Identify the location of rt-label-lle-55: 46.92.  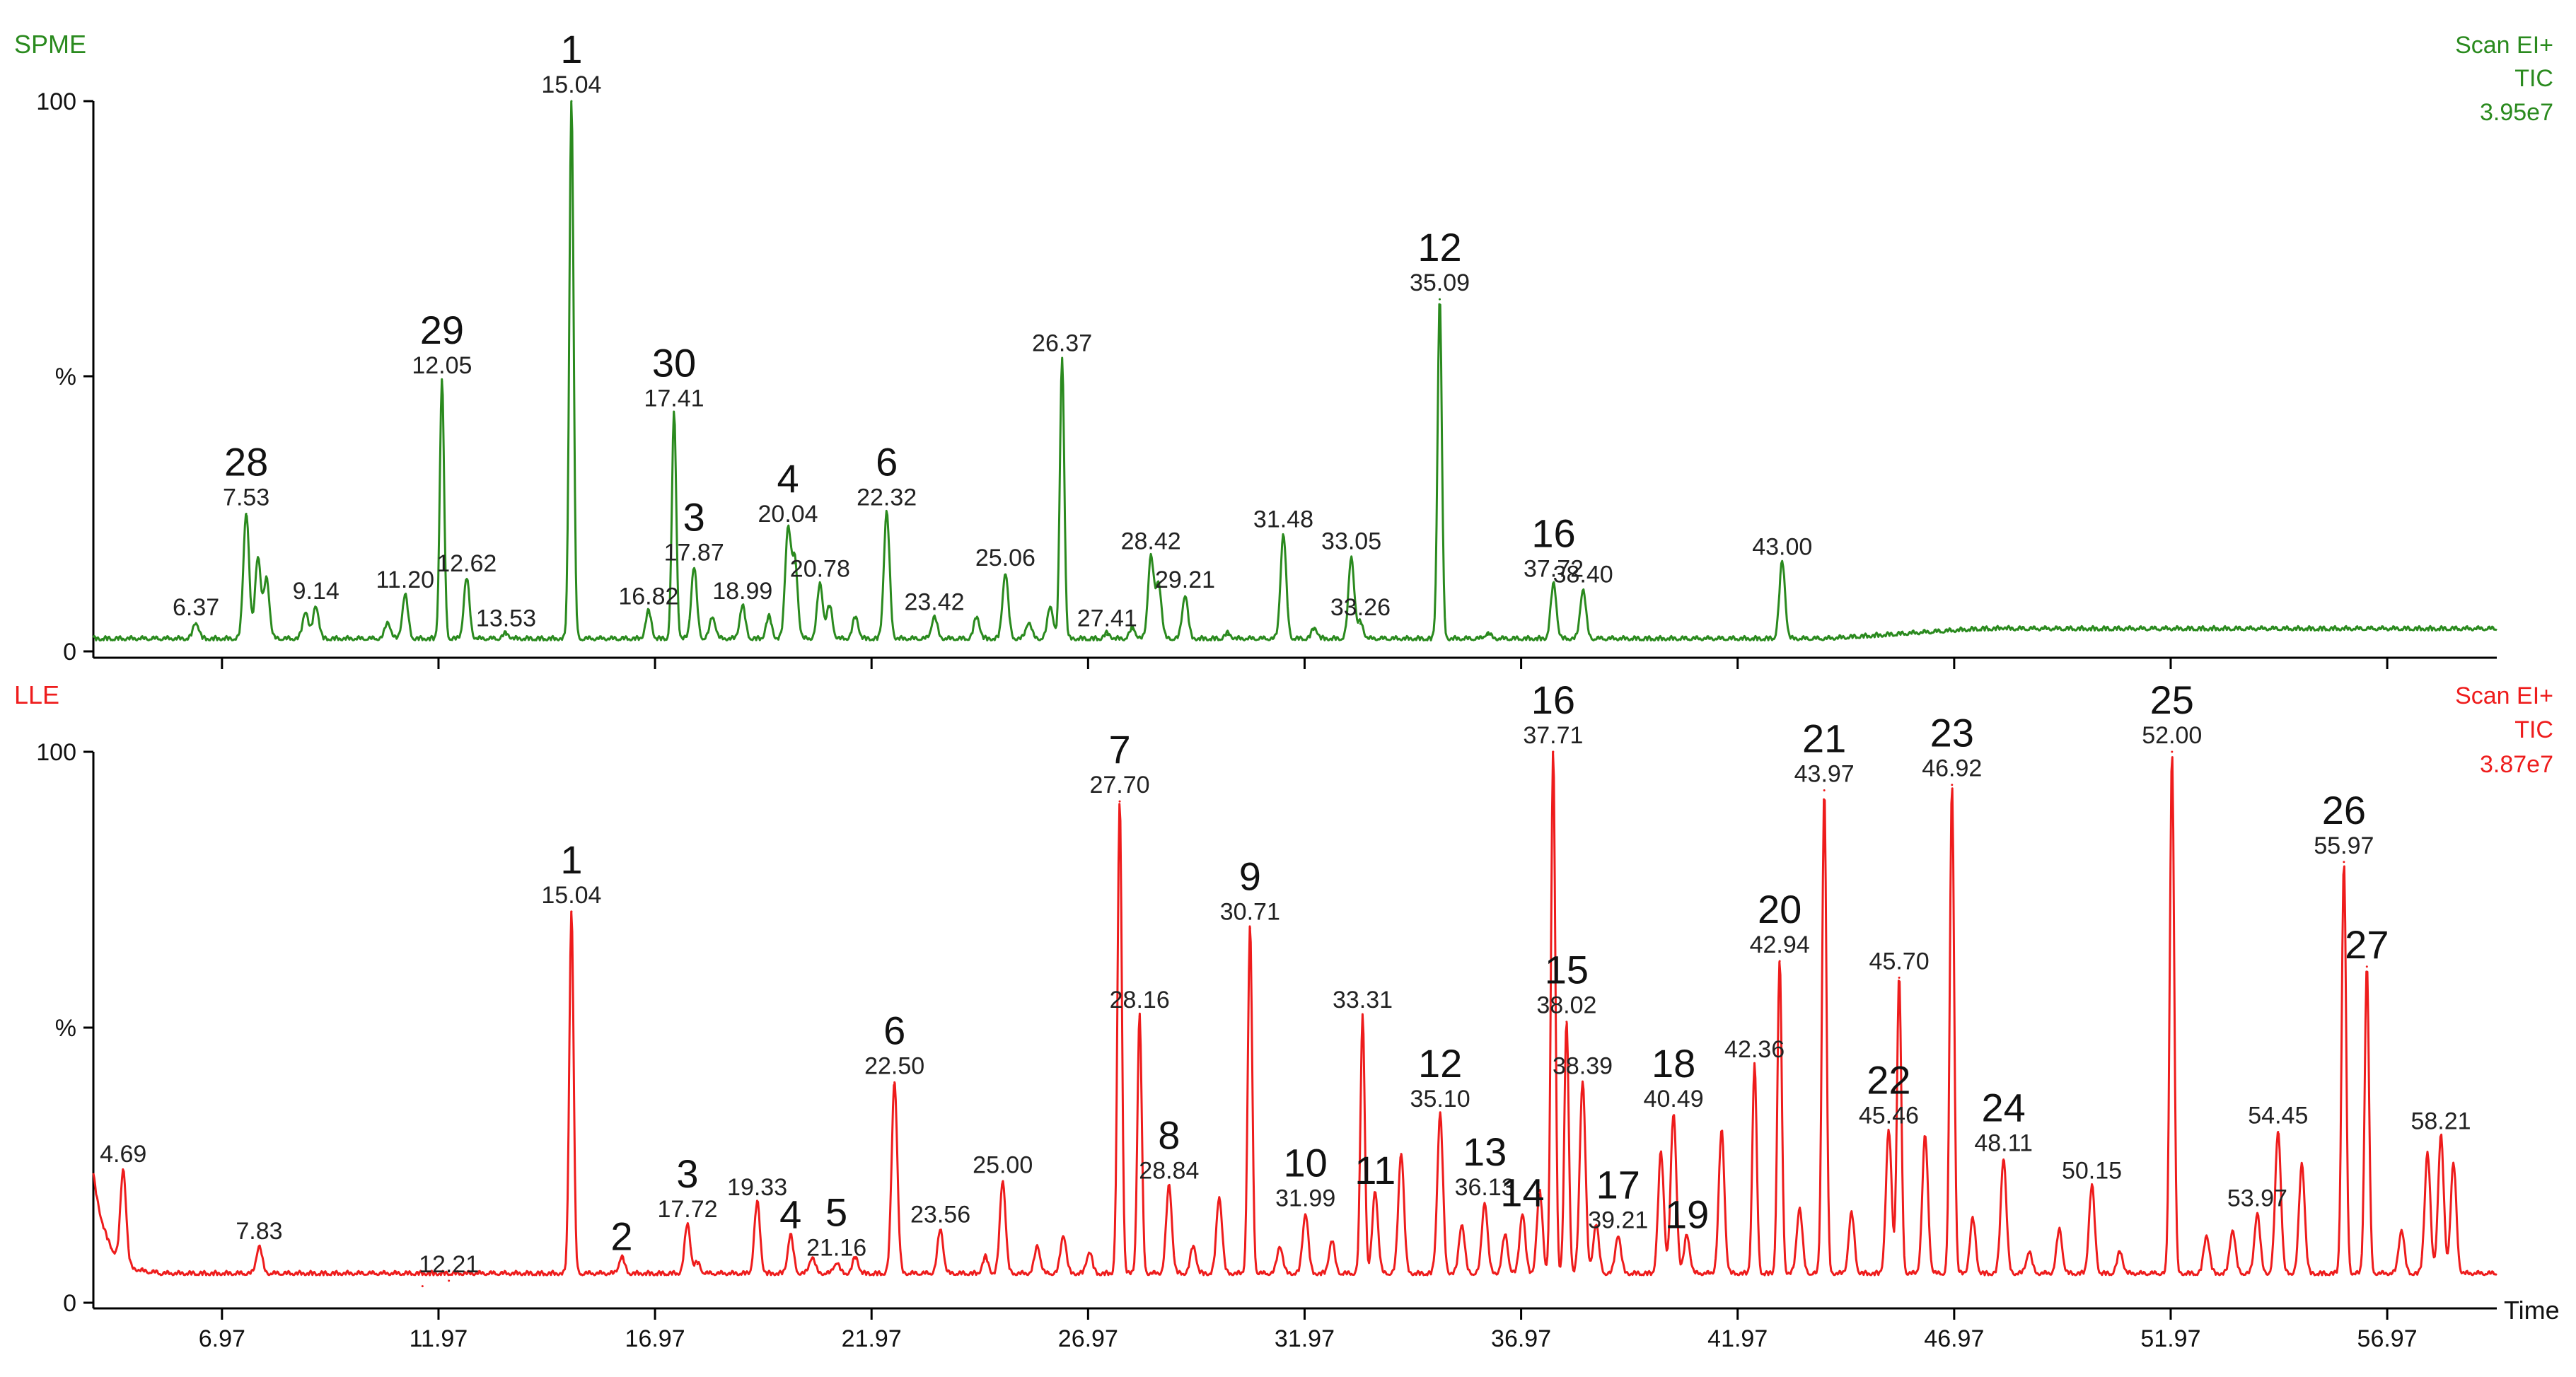
(1952, 768).